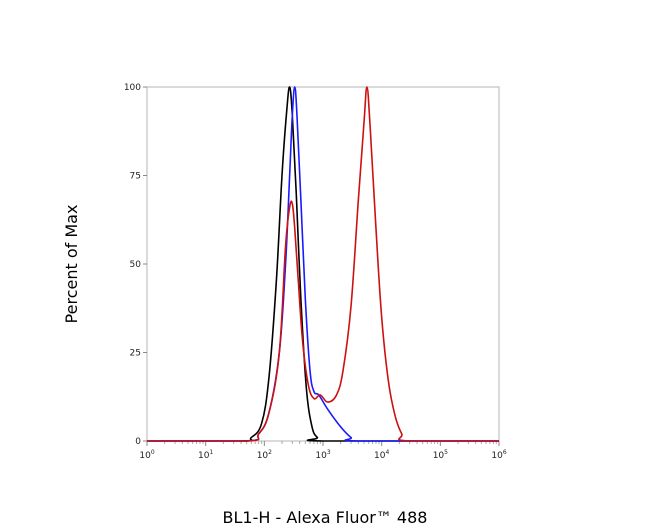 The width and height of the screenshot is (650, 532). Describe the element at coordinates (135, 354) in the screenshot. I see `y-tick-label: 25` at that location.